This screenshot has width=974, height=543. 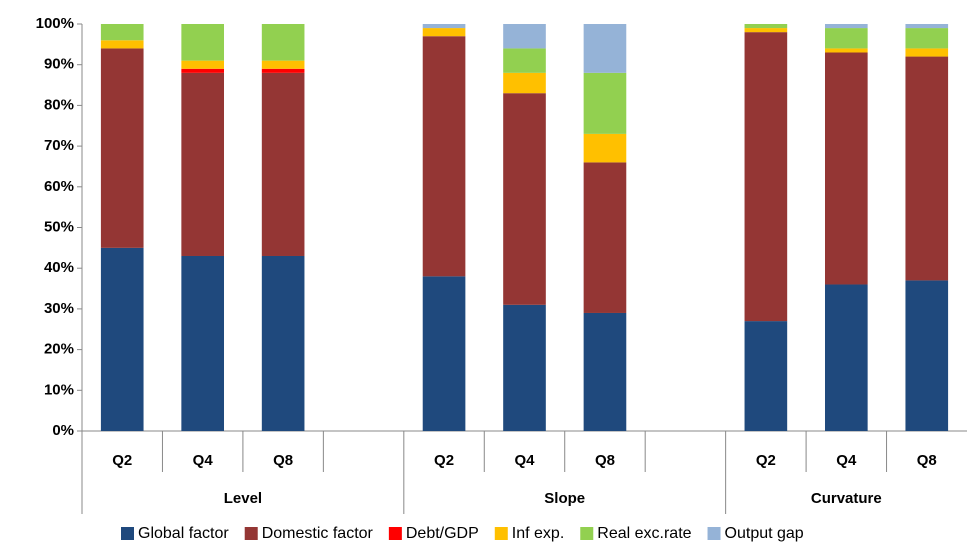 What do you see at coordinates (59, 349) in the screenshot?
I see `y-tick-label: 20%` at bounding box center [59, 349].